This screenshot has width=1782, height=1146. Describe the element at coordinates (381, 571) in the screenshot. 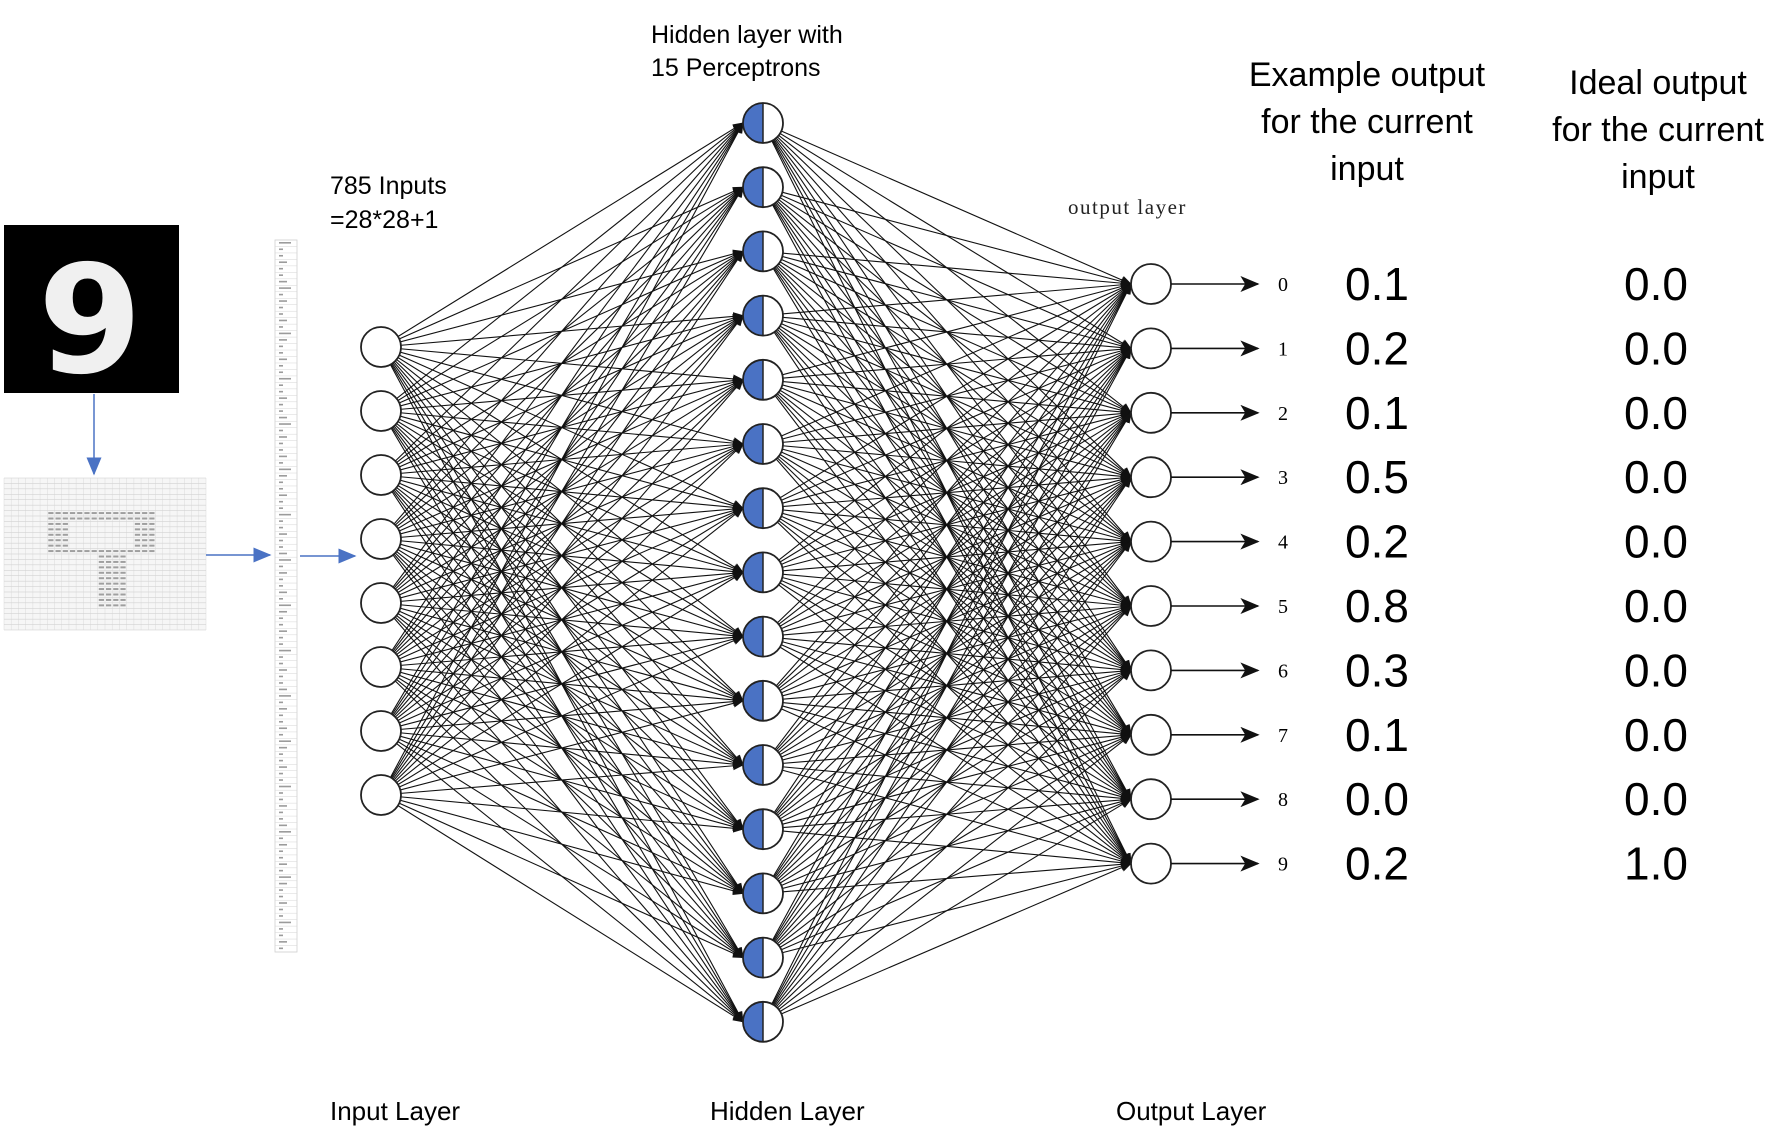

I see `input-layer-nodes` at that location.